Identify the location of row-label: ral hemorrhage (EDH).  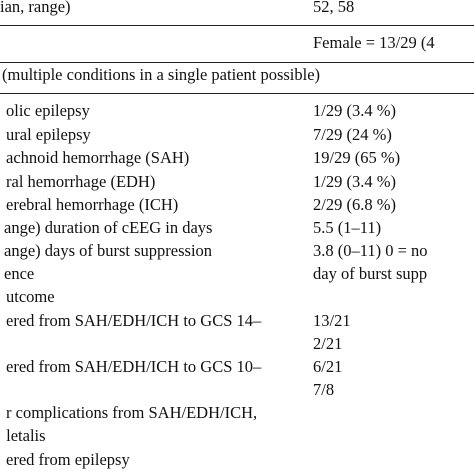
(80, 181).